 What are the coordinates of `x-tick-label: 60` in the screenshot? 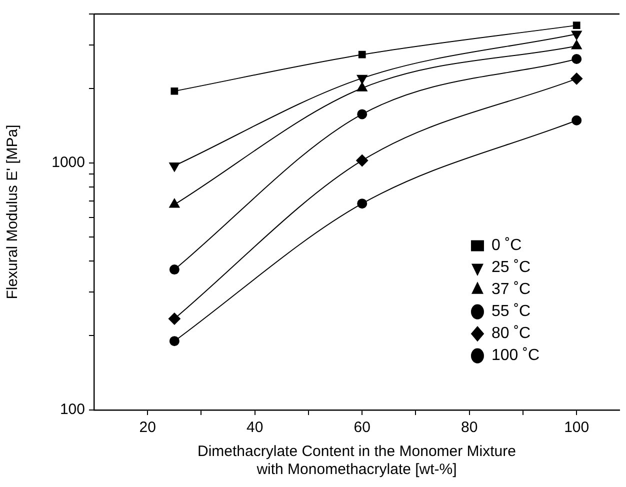 It's located at (362, 427).